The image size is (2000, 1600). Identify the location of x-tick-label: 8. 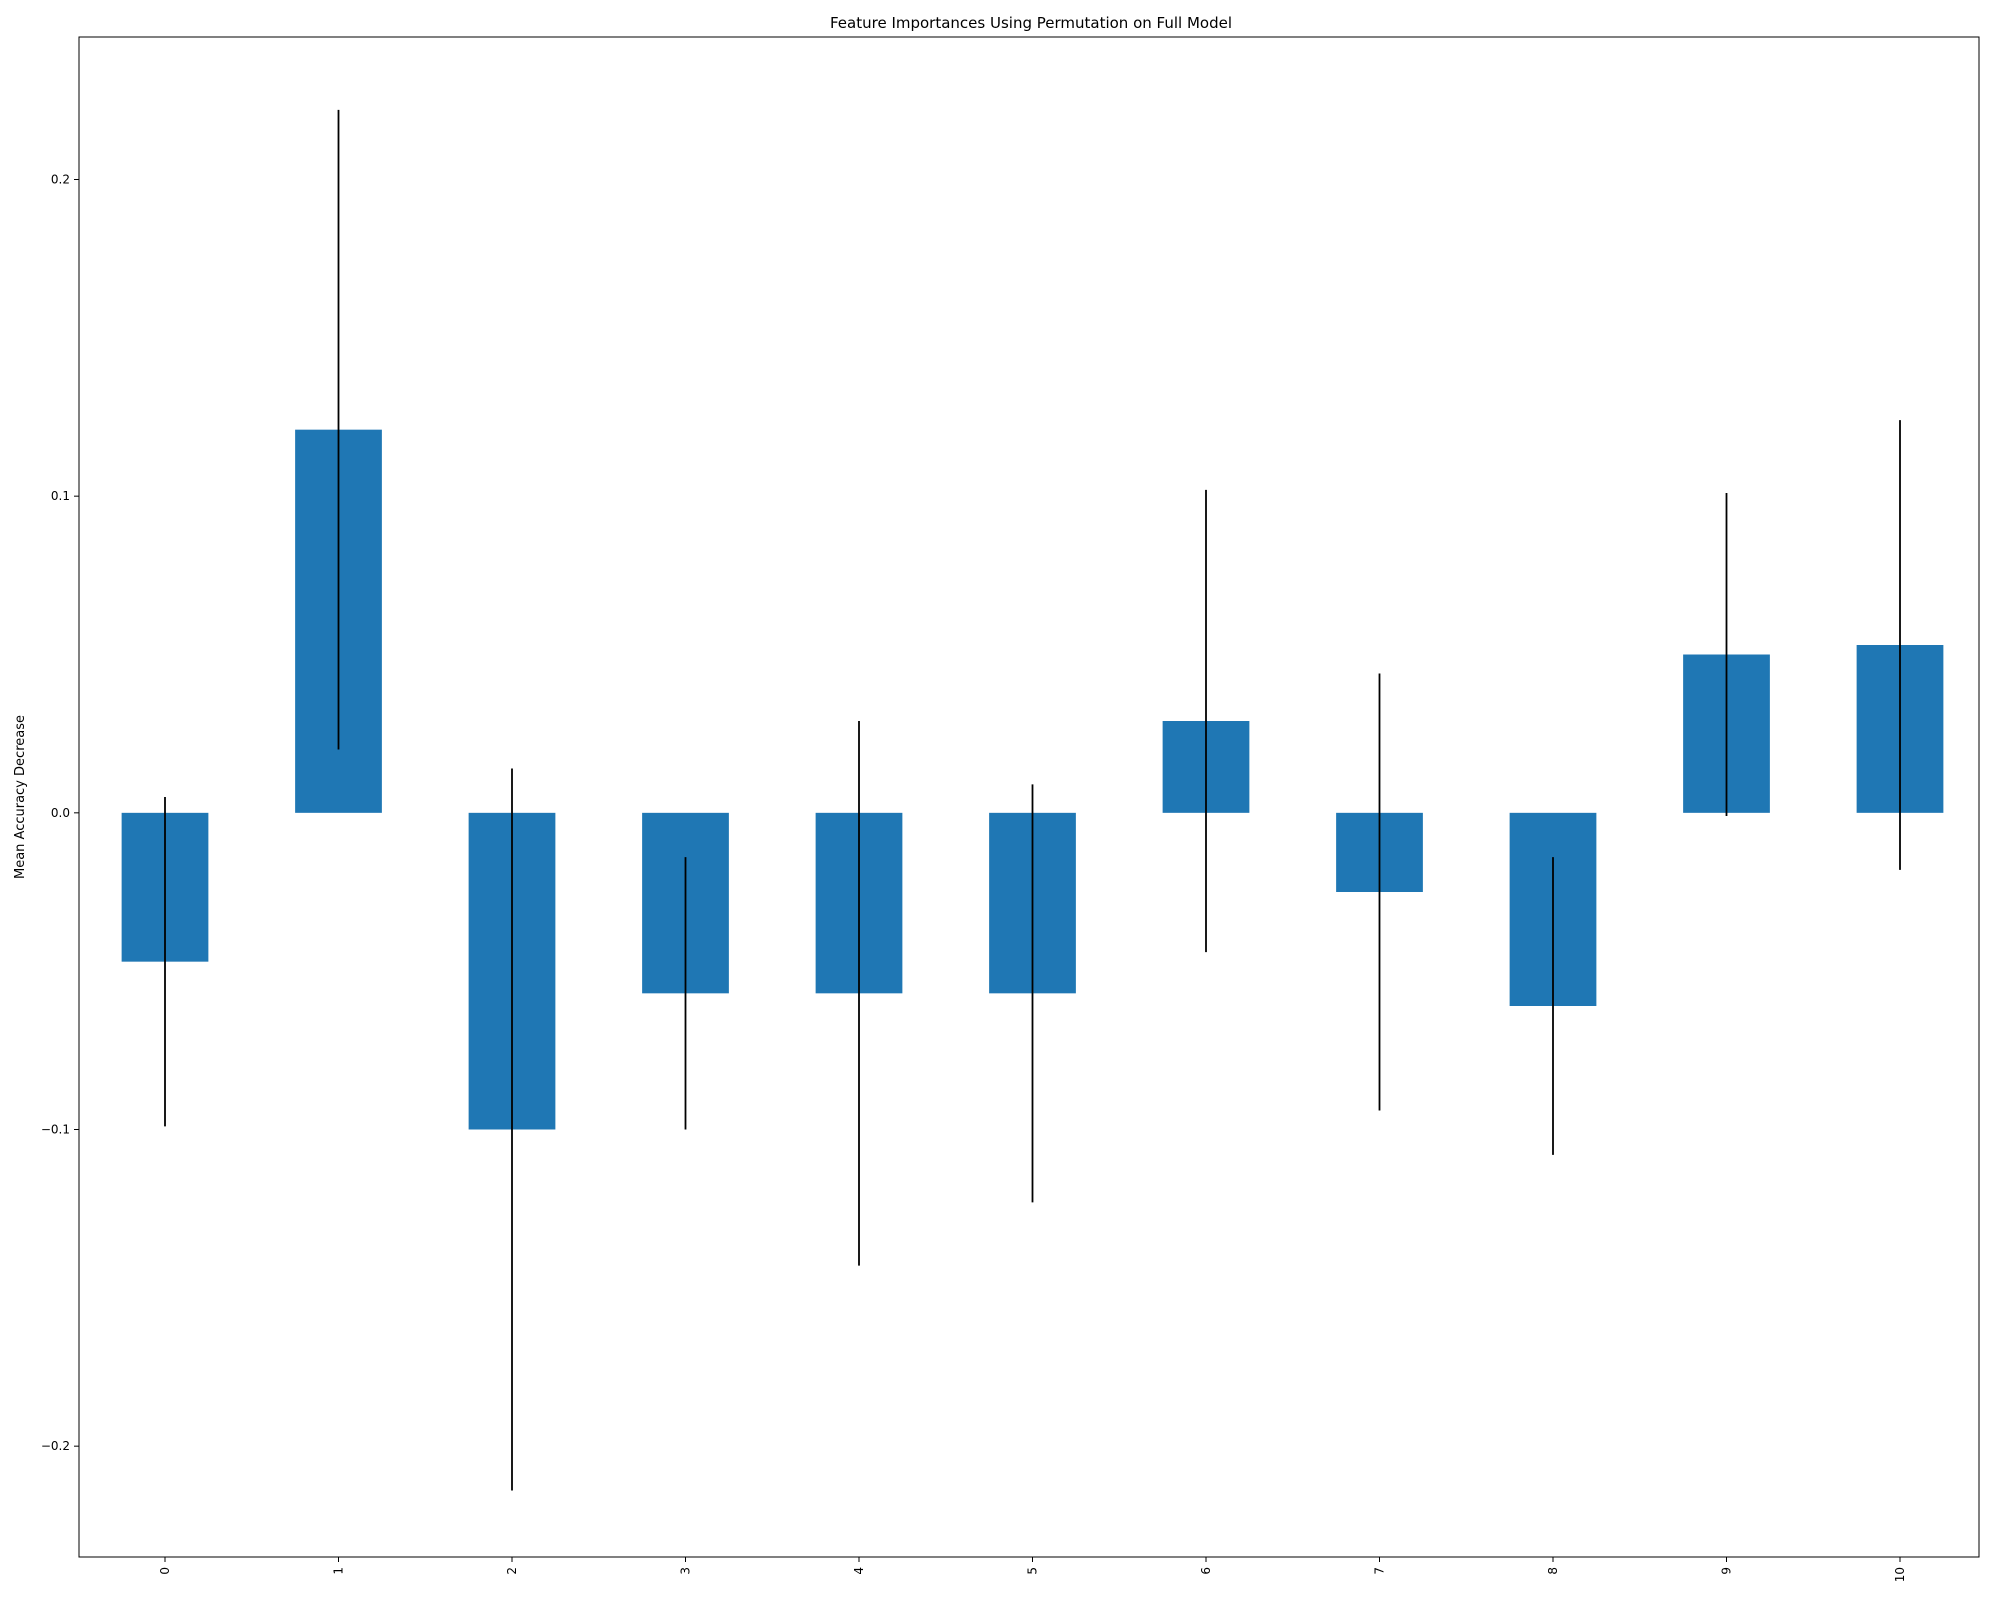
(1553, 1571).